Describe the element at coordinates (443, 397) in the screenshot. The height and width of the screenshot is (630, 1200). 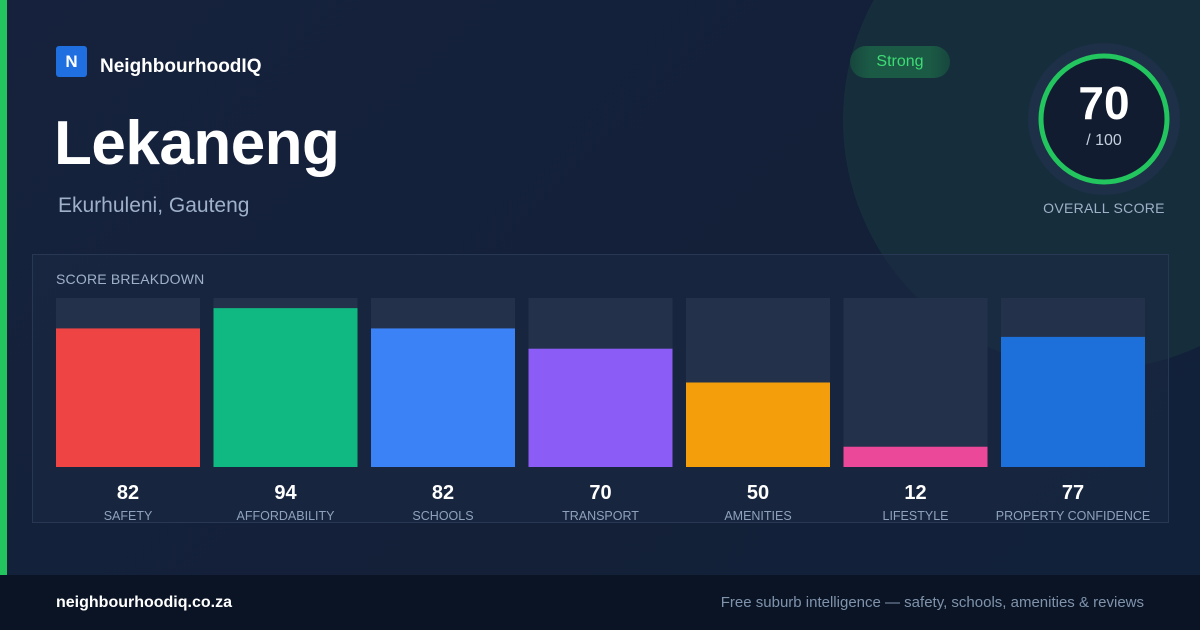
I see `bar-schools` at that location.